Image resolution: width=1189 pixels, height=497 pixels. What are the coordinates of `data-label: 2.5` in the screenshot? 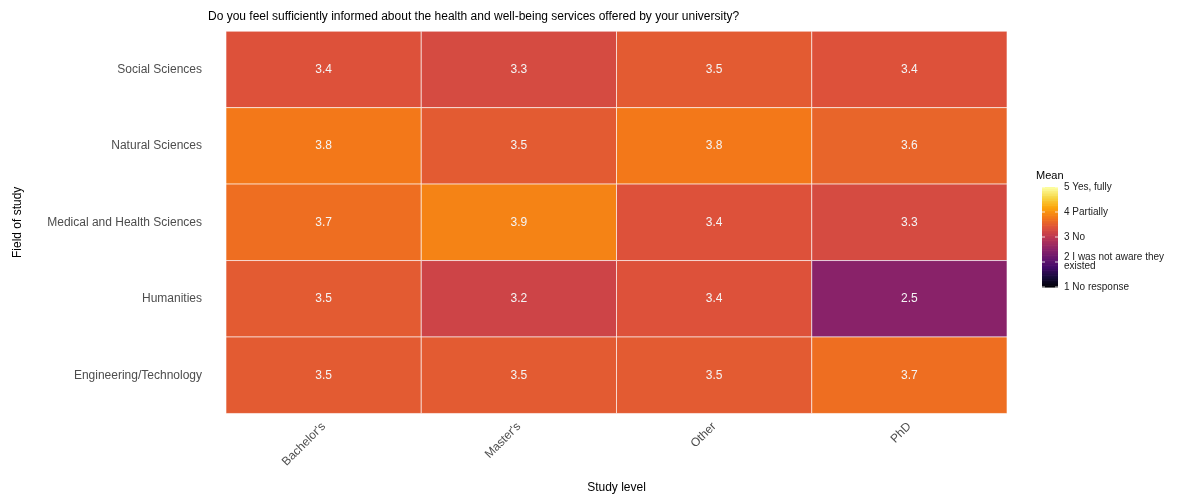 It's located at (910, 298).